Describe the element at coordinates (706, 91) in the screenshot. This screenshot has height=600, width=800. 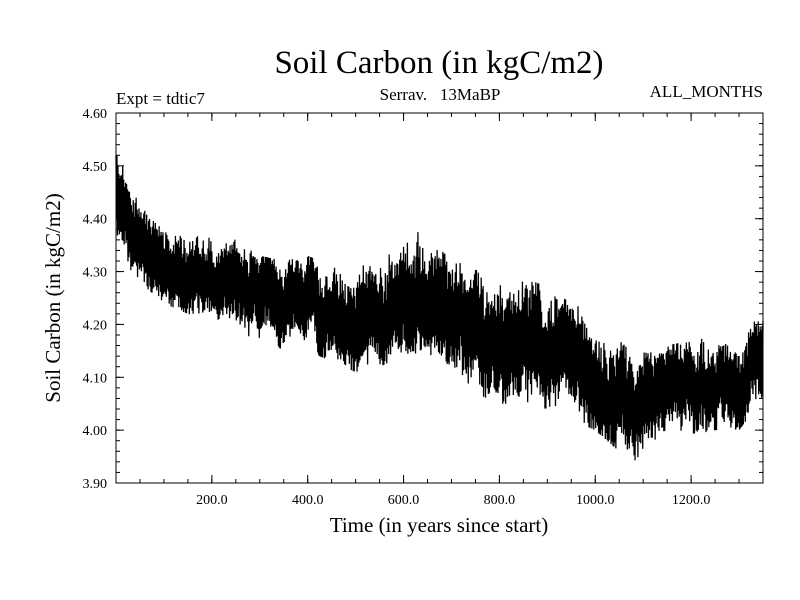
I see `period-label: ALL_MONTHS` at that location.